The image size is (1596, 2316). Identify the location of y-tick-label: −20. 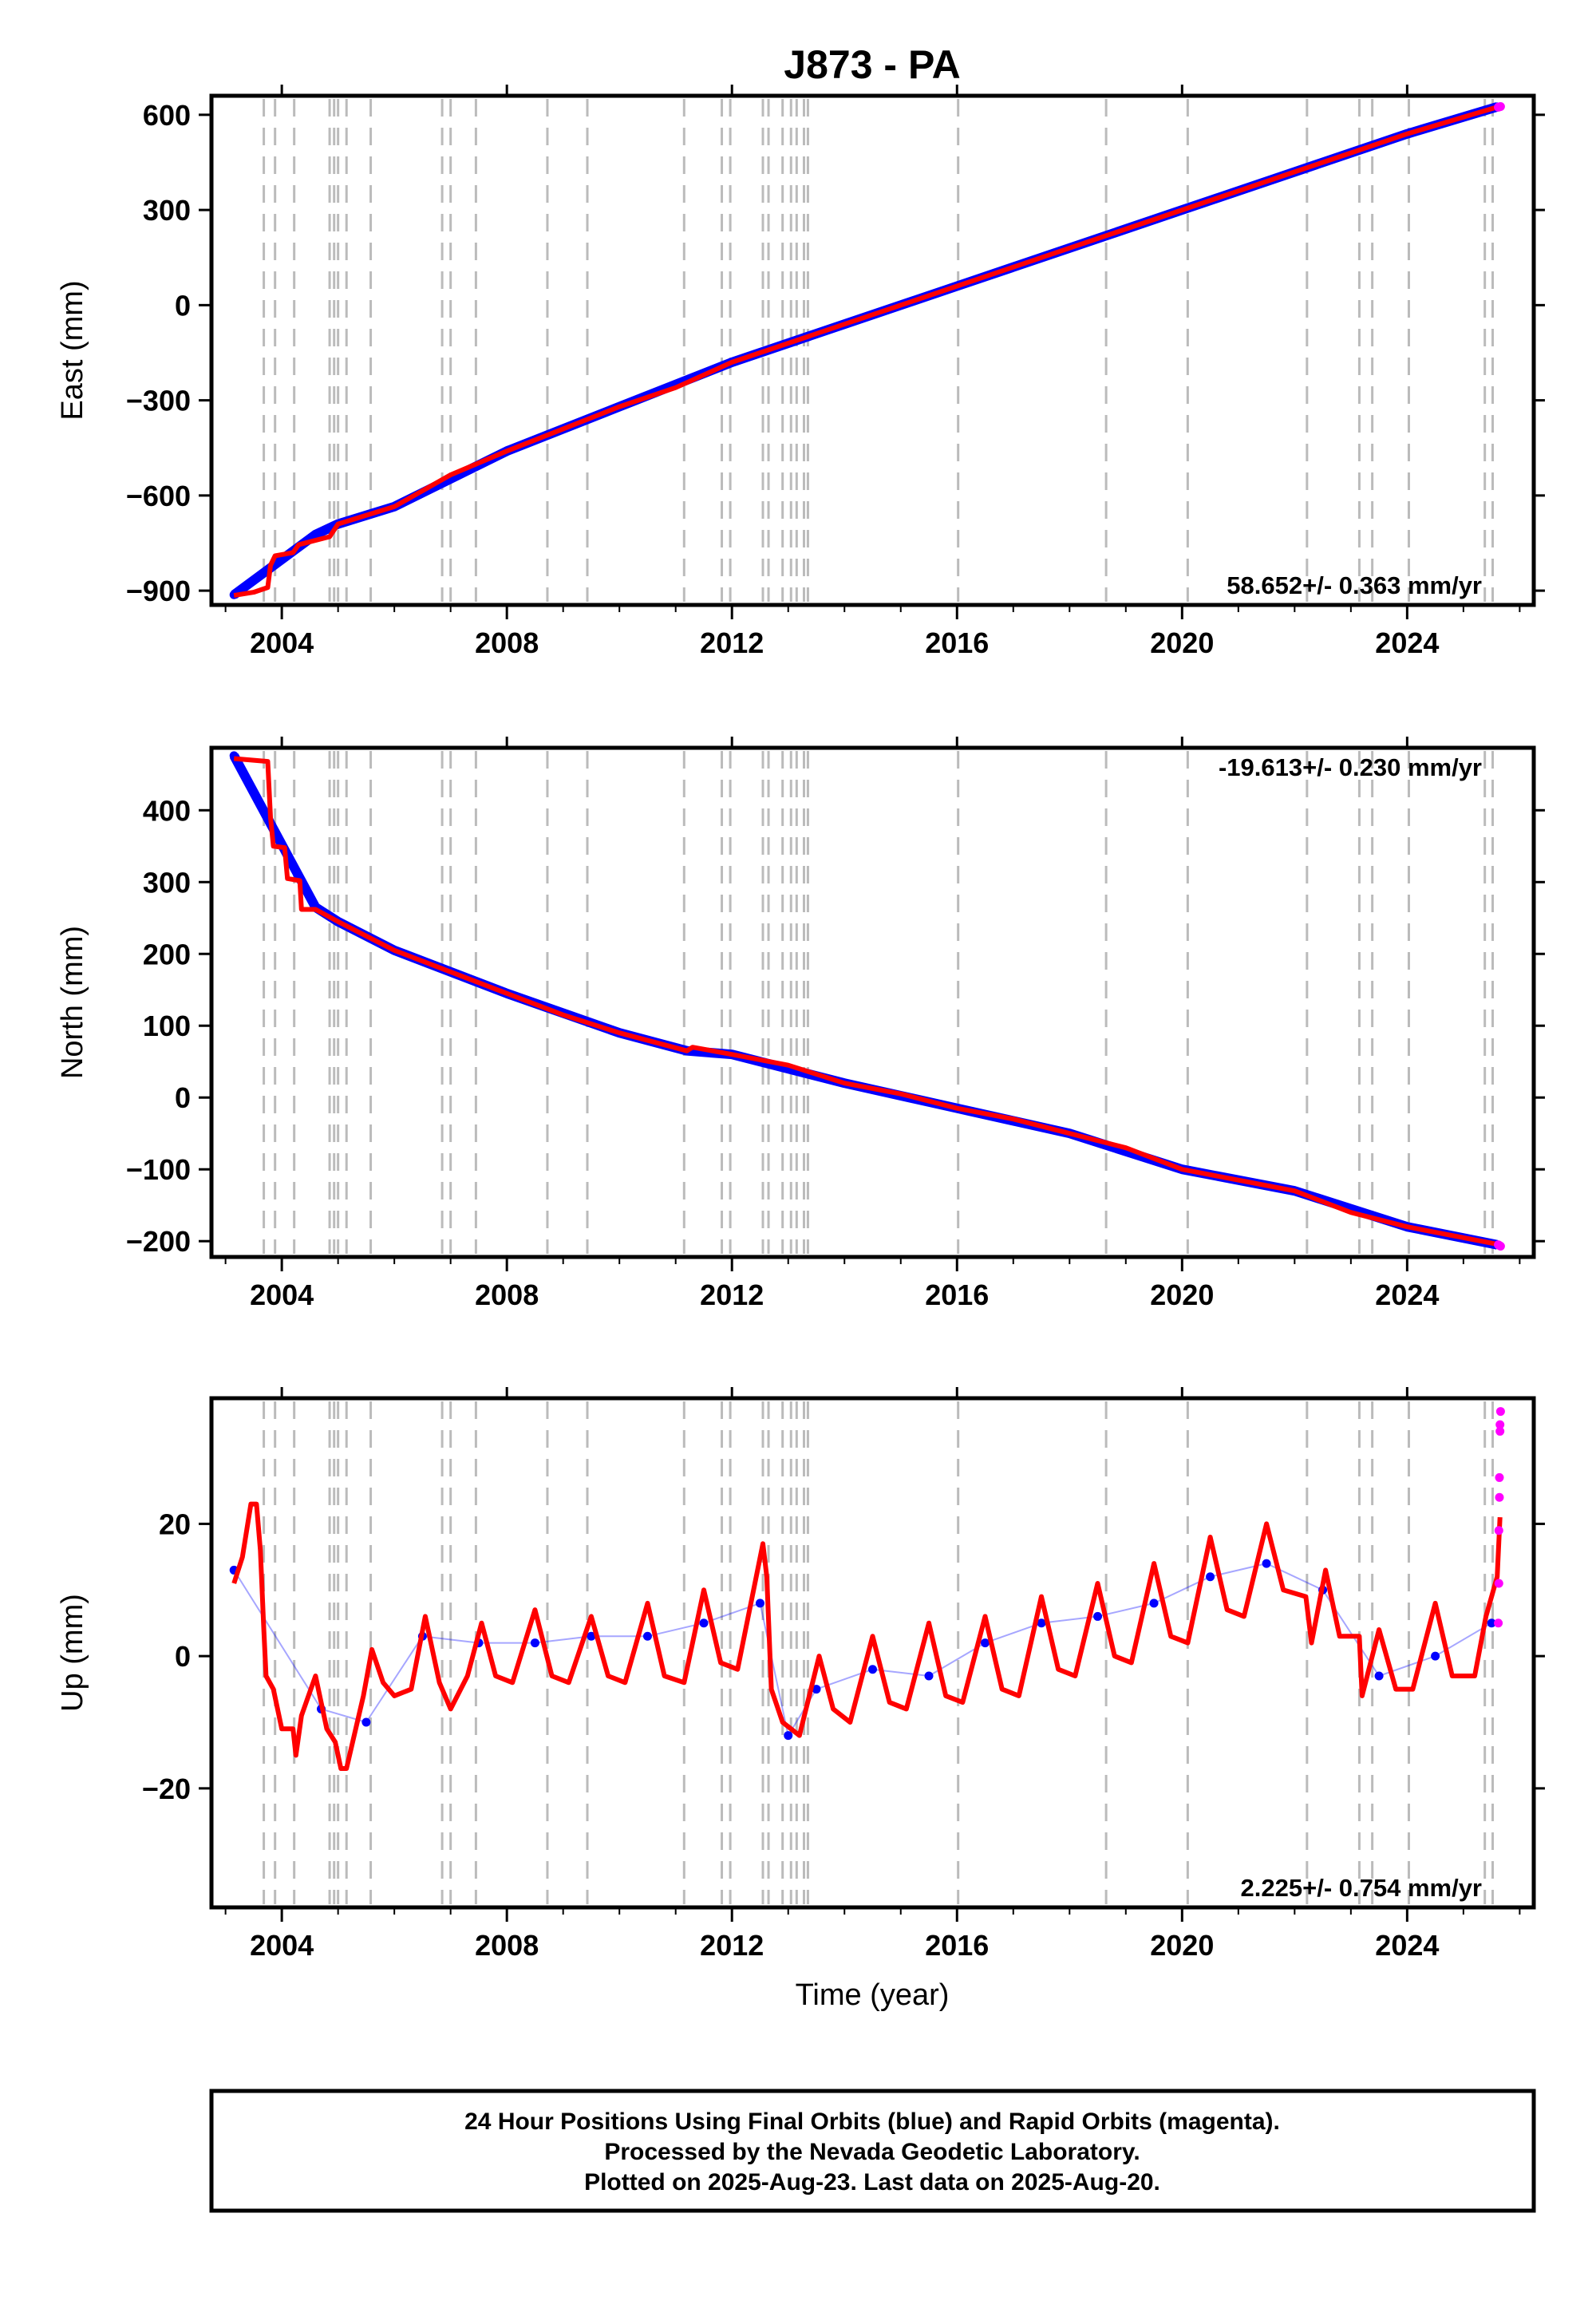
(166, 1789).